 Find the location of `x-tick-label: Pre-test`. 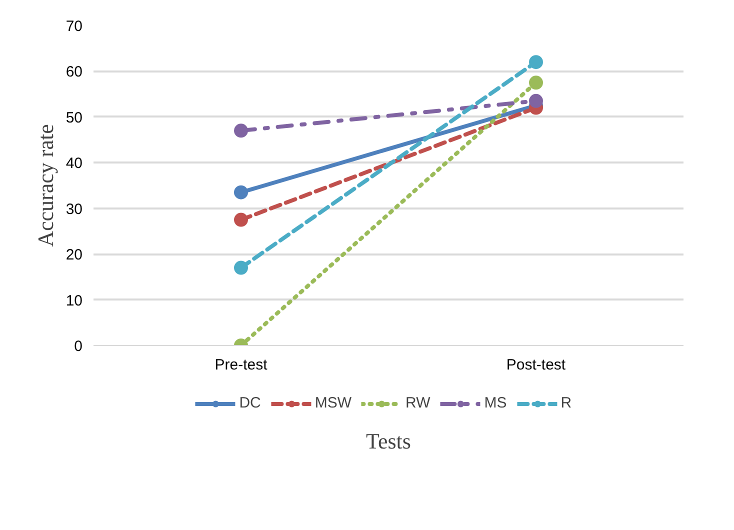

x-tick-label: Pre-test is located at coordinates (241, 365).